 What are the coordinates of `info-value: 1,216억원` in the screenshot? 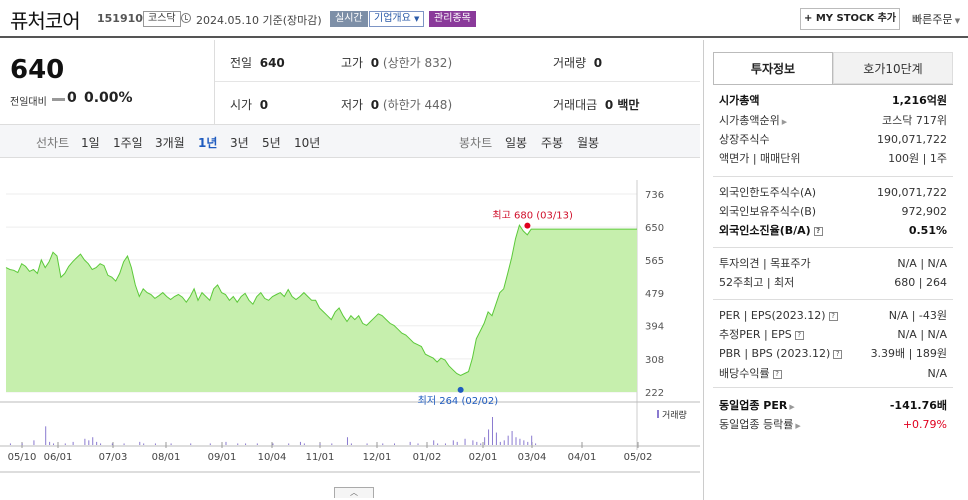 It's located at (919, 100).